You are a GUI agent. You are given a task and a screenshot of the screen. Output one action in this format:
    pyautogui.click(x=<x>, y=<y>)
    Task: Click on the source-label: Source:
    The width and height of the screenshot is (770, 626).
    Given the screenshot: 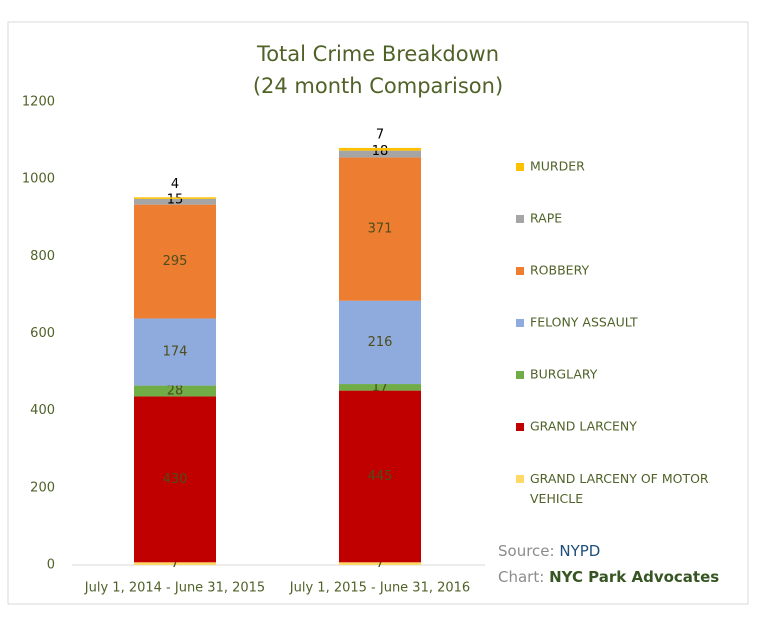 What is the action you would take?
    pyautogui.click(x=526, y=551)
    